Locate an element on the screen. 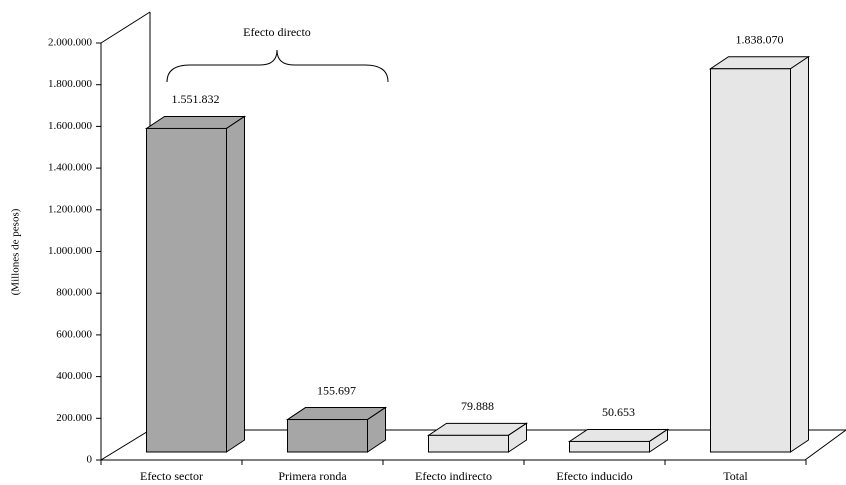  value-label: 1.838.070 is located at coordinates (760, 40).